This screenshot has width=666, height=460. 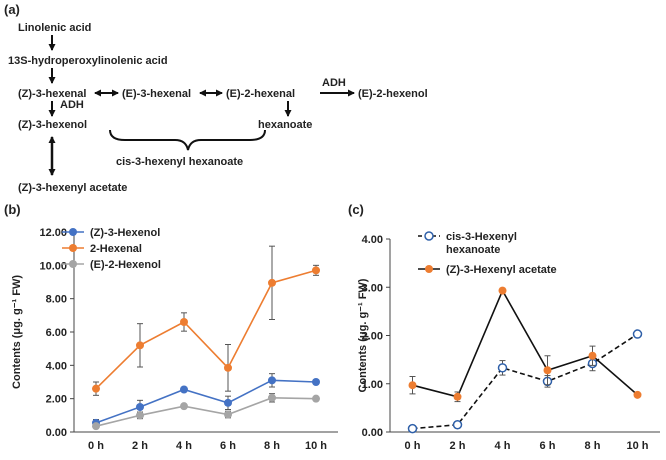 I want to click on node-linolenic-acid: Linolenic acid, so click(x=54, y=28).